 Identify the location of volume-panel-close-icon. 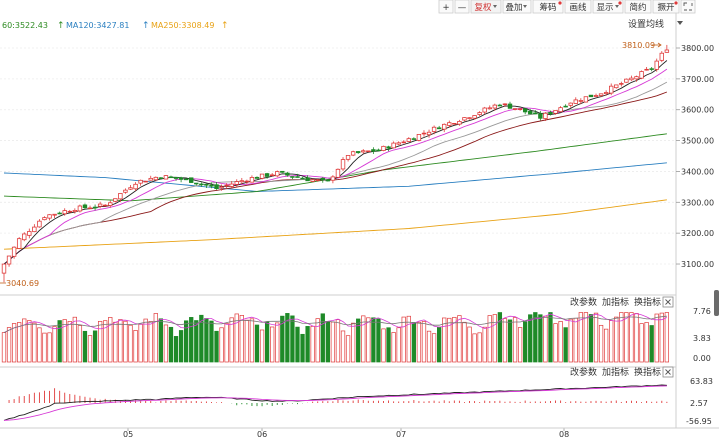
(668, 302).